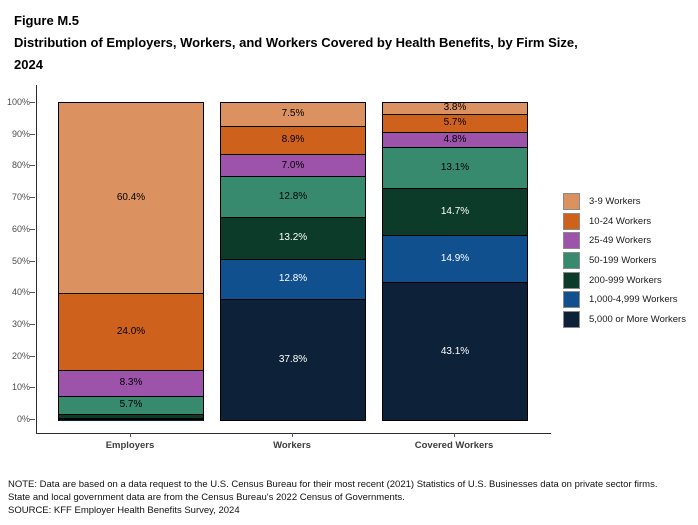  I want to click on y-axis-tick-label: 60%, so click(20, 228).